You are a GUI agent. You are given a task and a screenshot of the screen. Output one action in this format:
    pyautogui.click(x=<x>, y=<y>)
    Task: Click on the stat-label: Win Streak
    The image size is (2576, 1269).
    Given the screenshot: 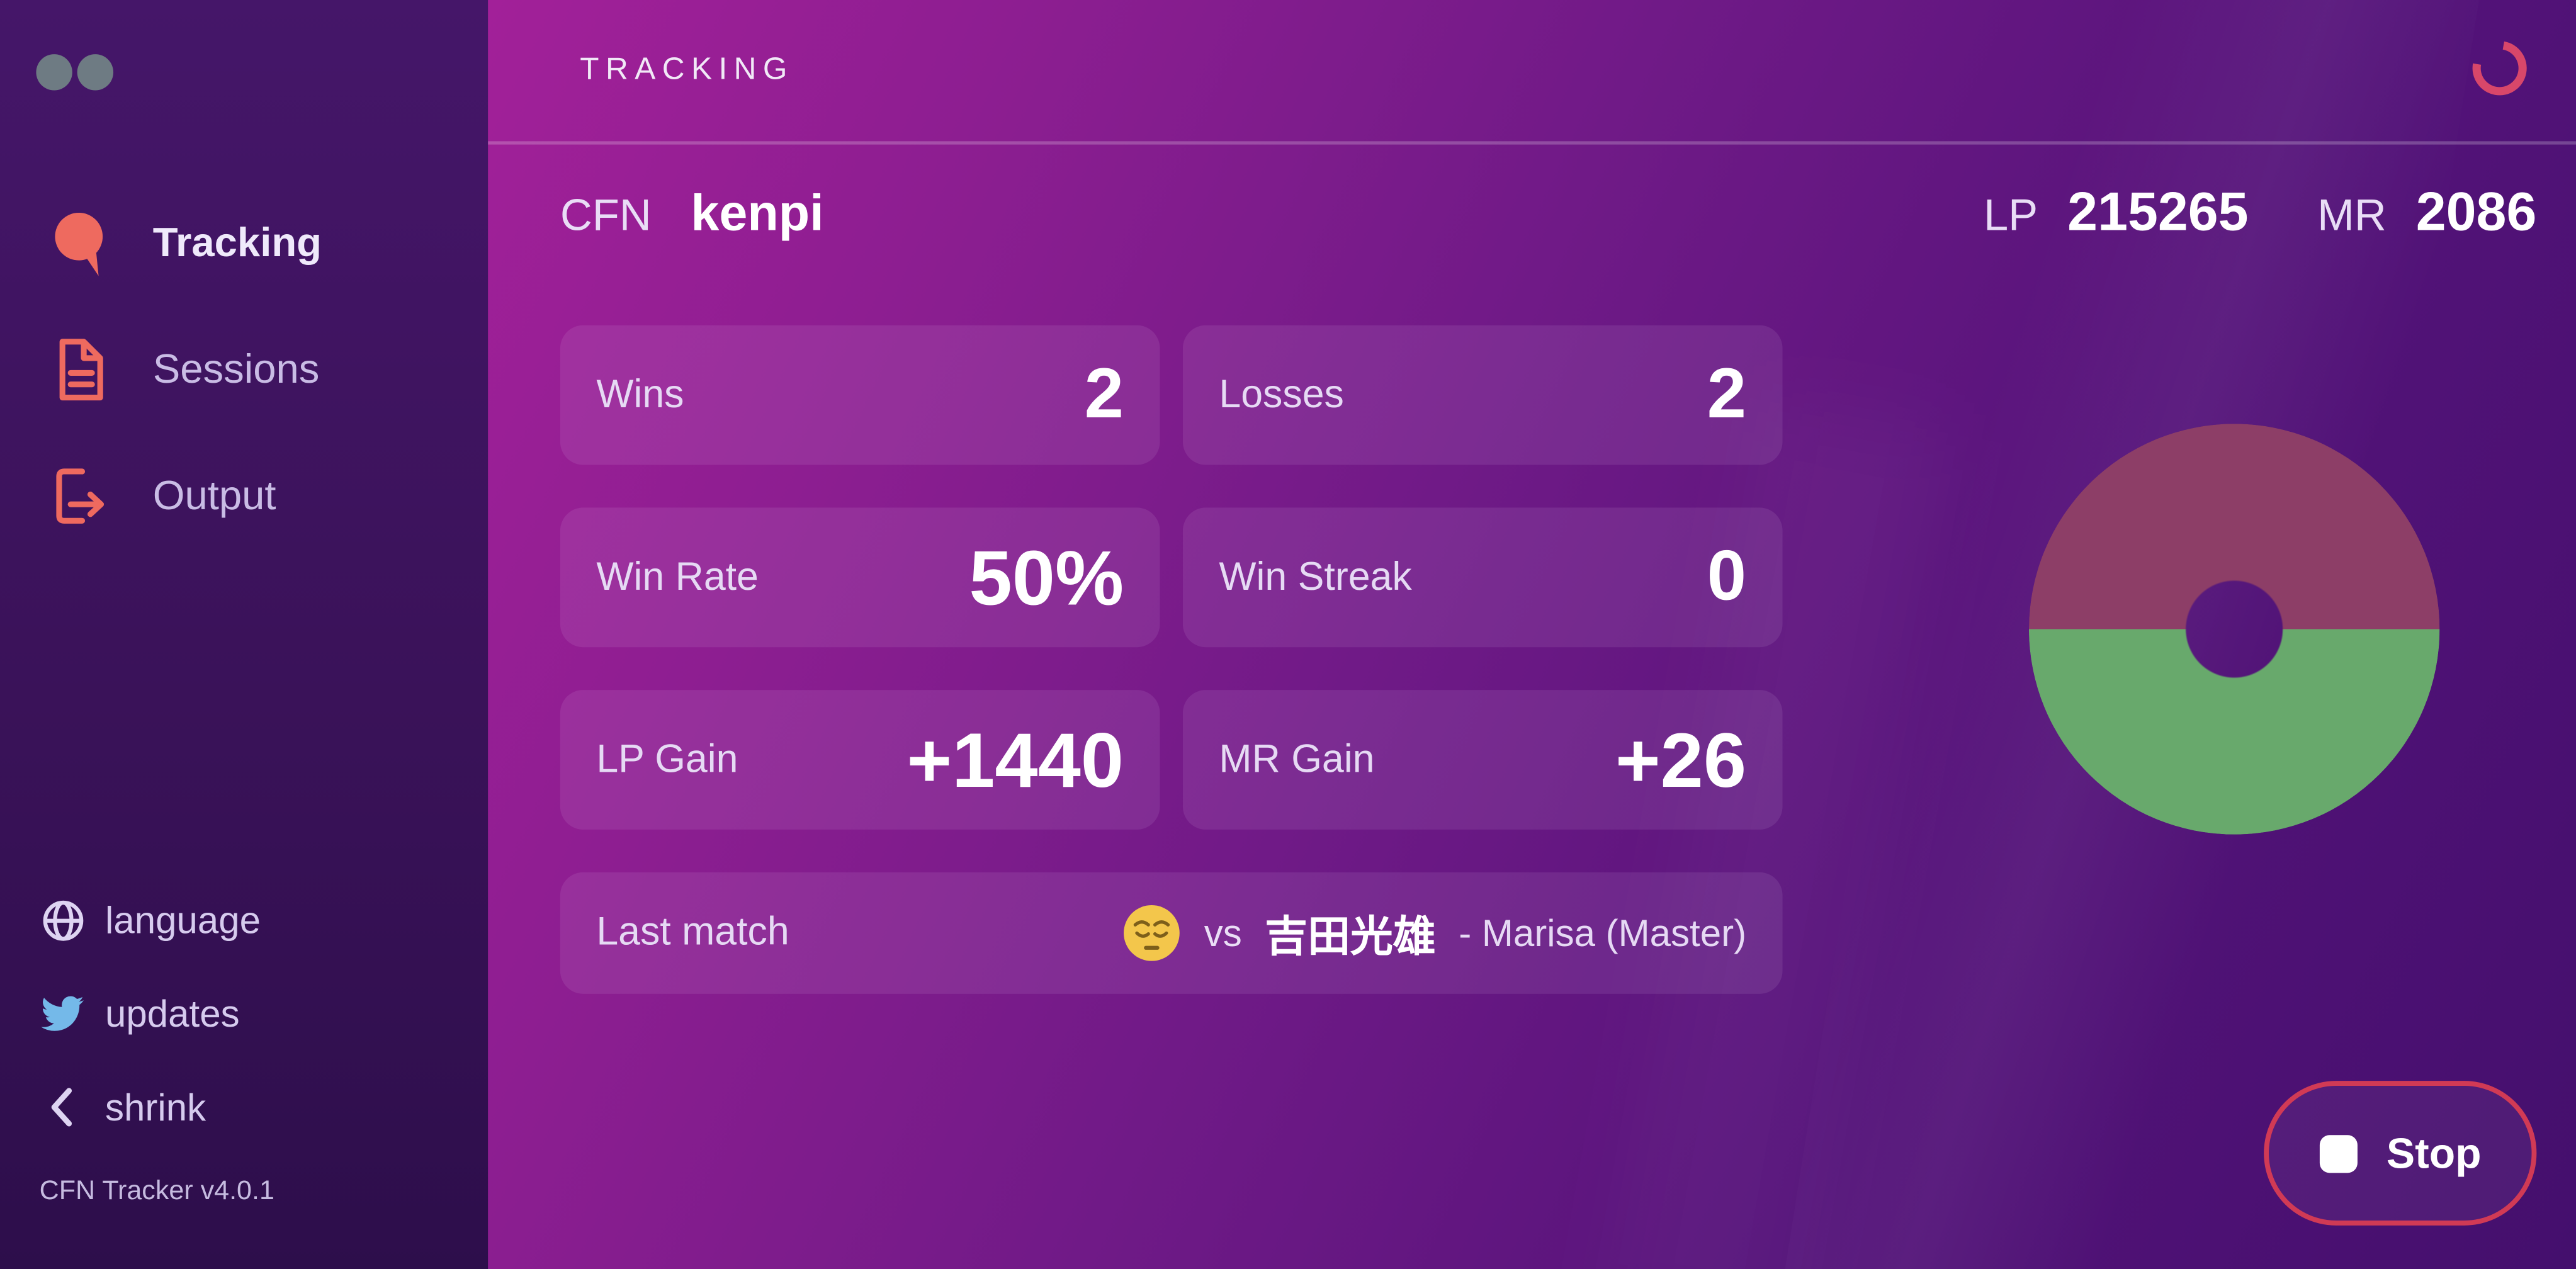 What is the action you would take?
    pyautogui.click(x=1315, y=576)
    